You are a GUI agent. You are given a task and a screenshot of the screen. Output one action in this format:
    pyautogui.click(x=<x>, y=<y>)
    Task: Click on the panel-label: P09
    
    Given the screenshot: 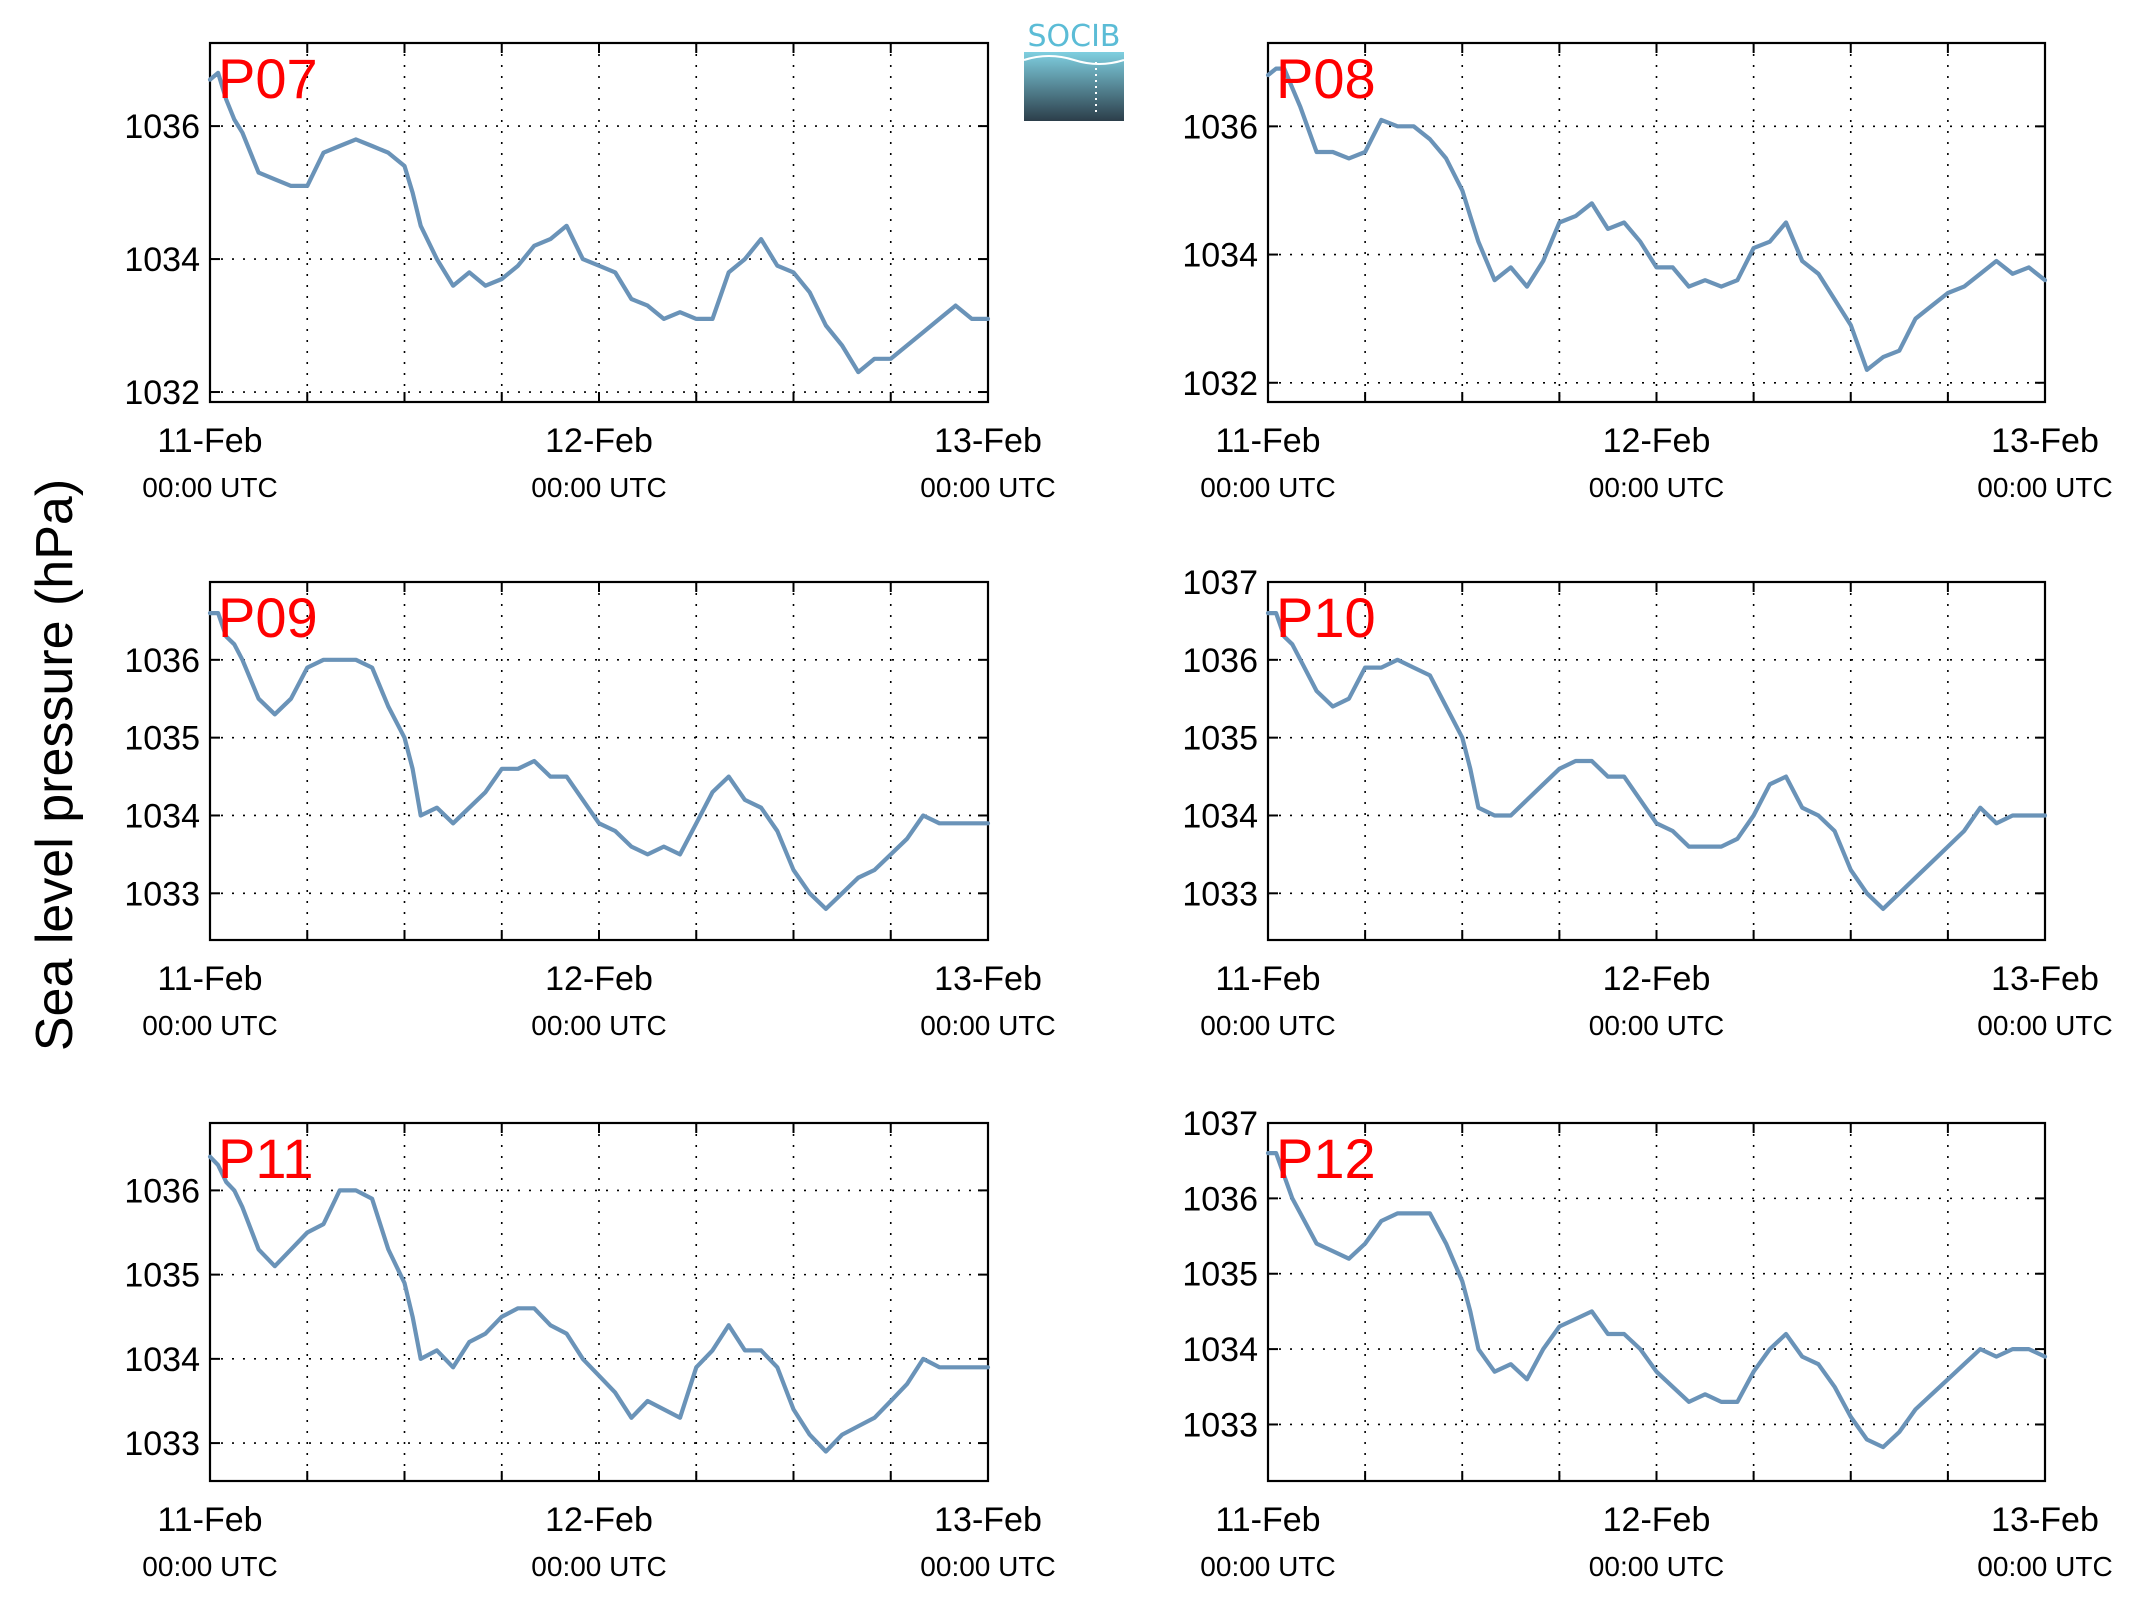 What is the action you would take?
    pyautogui.click(x=268, y=617)
    